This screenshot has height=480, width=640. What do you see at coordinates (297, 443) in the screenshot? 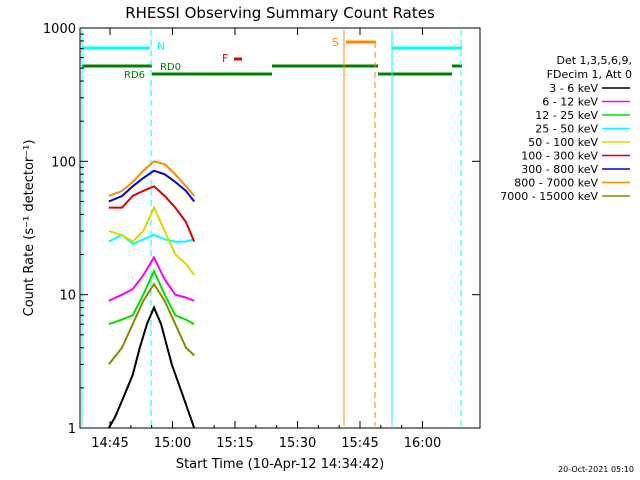
I see `x-tick-label-3: 15:30` at bounding box center [297, 443].